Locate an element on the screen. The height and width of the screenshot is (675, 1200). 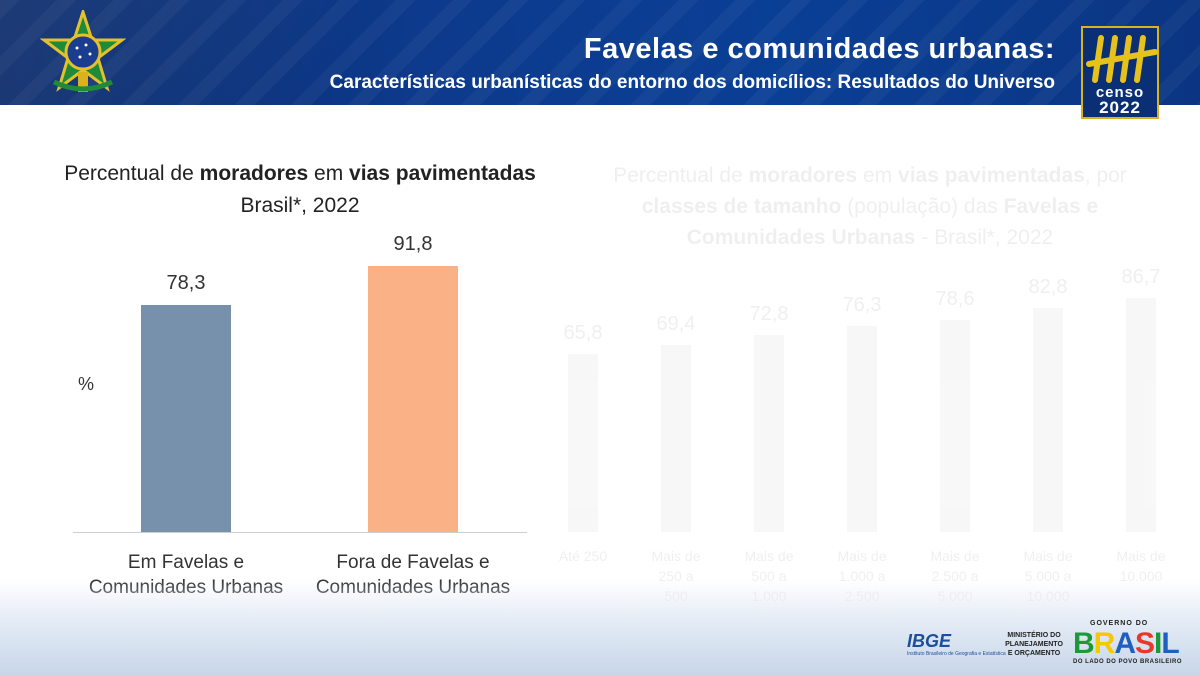
category-label: Até 250 is located at coordinates (583, 556).